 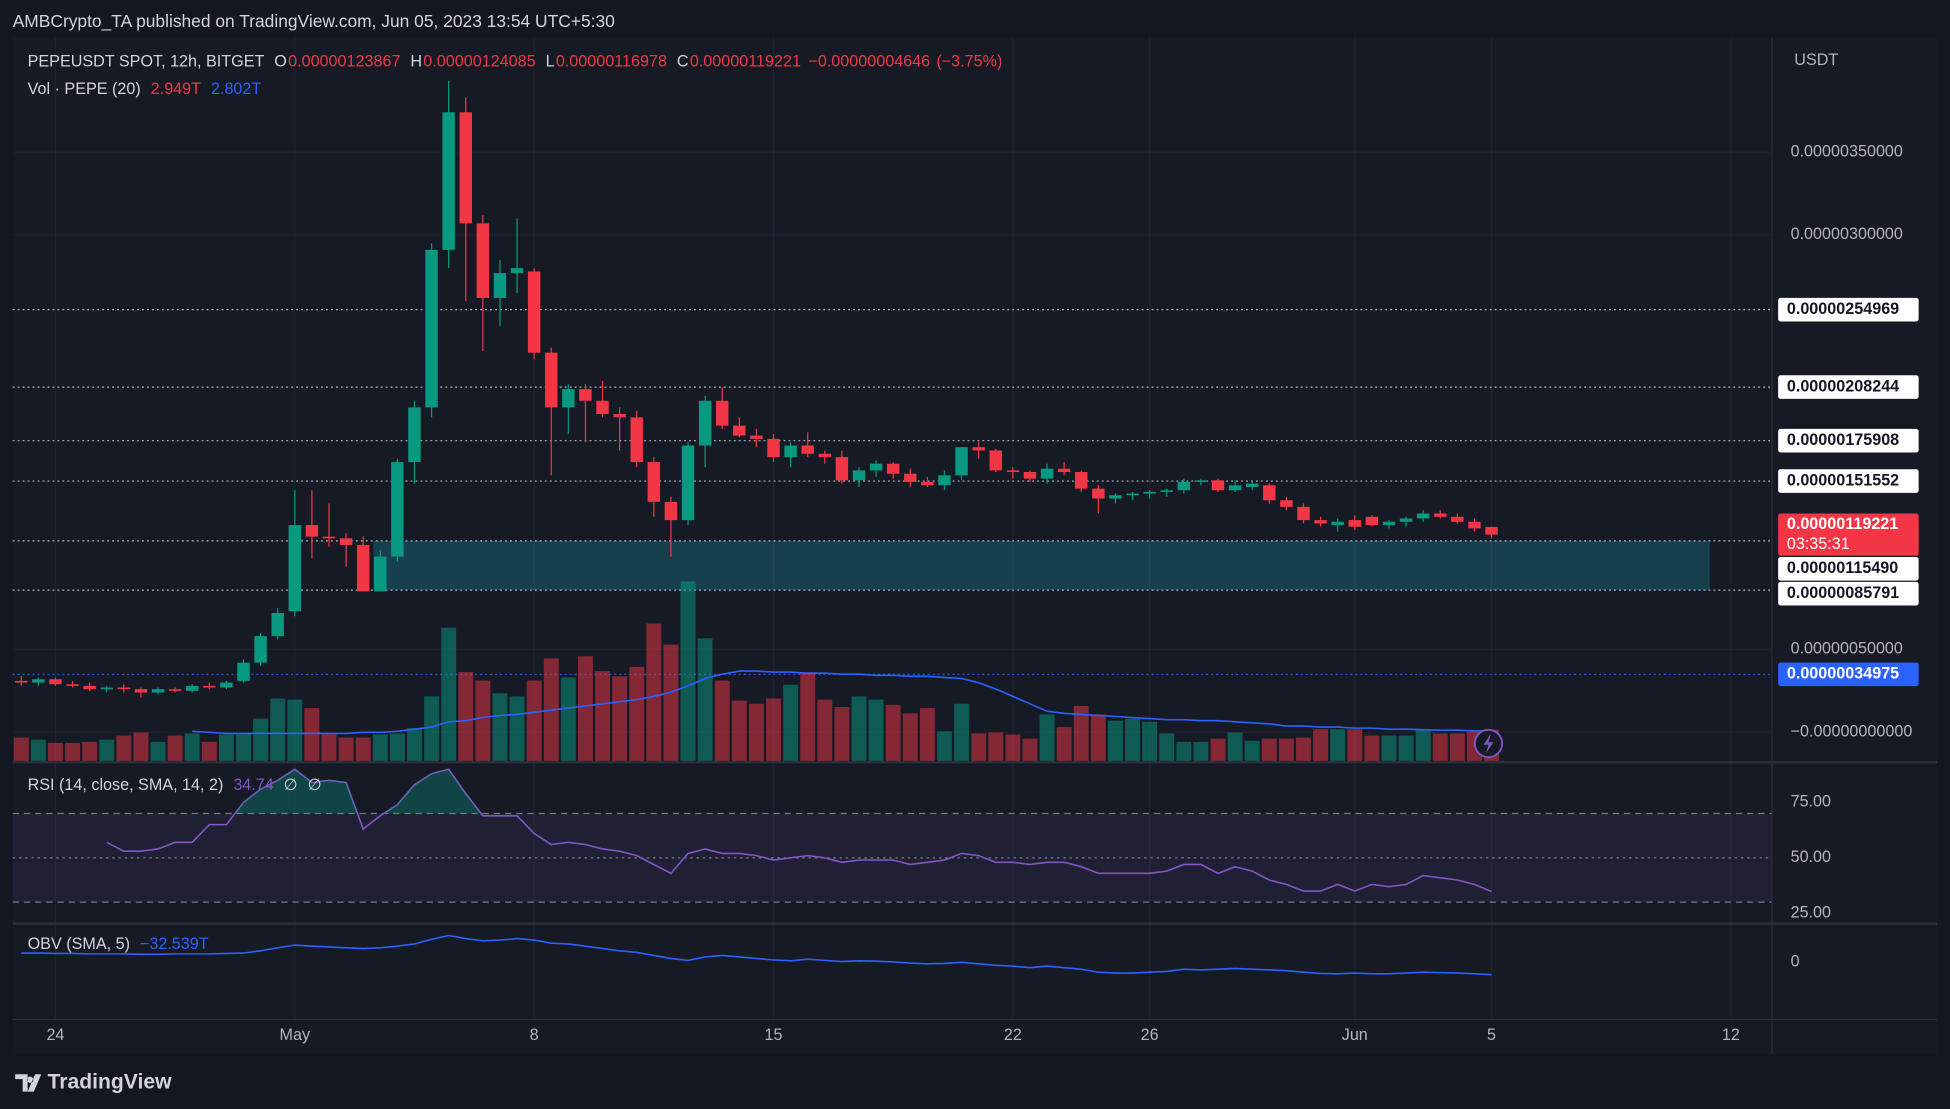 I want to click on rsi-tick-label: 25.00, so click(x=1811, y=912).